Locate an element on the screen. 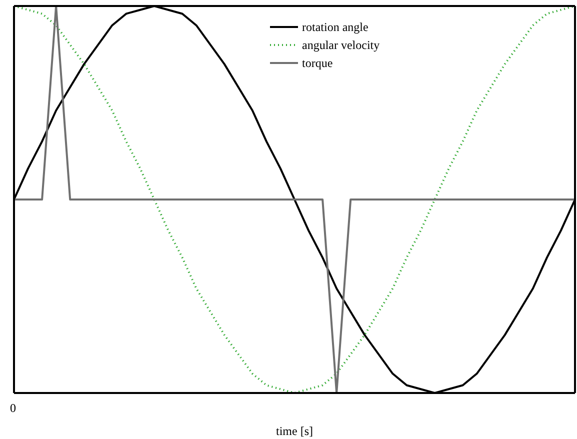 The width and height of the screenshot is (577, 439). x-axis-title: time [s] is located at coordinates (294, 431).